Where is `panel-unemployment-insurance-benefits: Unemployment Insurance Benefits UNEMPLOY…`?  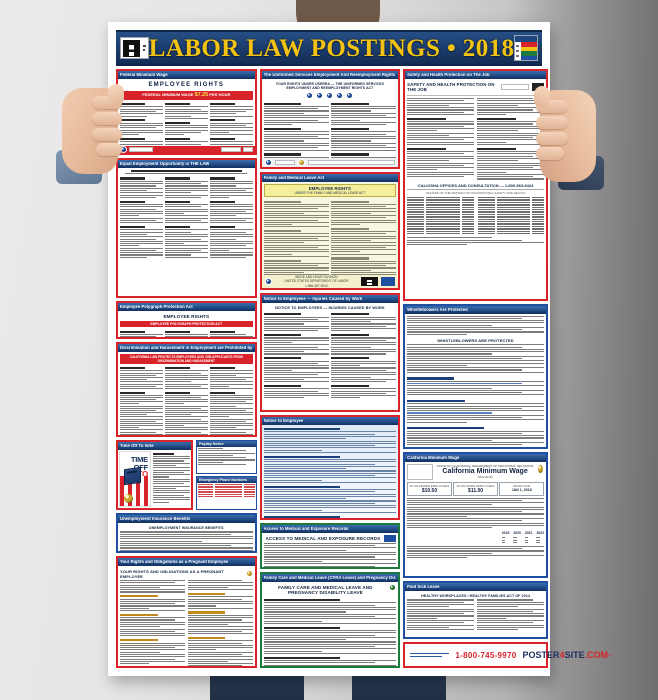 panel-unemployment-insurance-benefits: Unemployment Insurance Benefits UNEMPLOY… is located at coordinates (186, 533).